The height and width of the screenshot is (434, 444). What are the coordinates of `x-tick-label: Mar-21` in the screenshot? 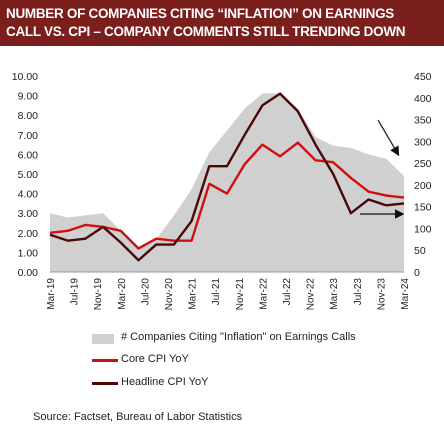 It's located at (193, 294).